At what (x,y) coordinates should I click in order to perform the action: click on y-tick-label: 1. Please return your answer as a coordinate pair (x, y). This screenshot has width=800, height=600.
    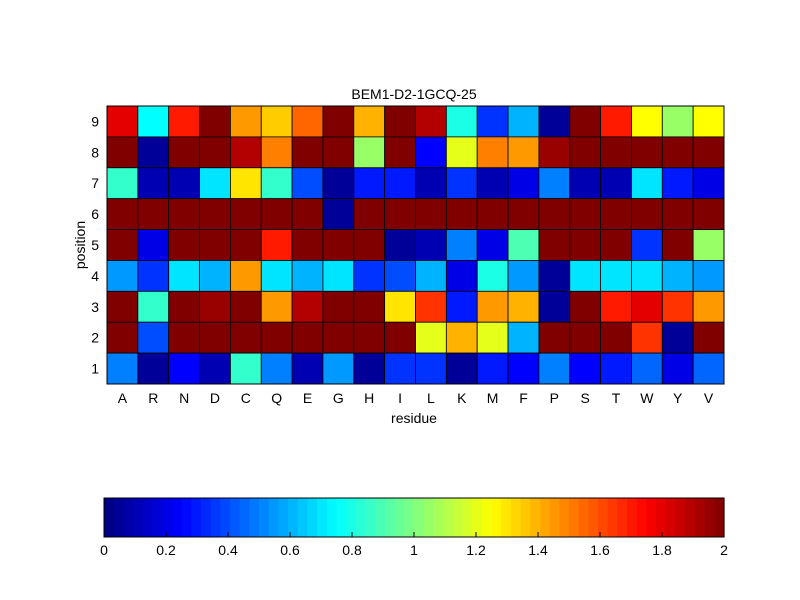
    Looking at the image, I should click on (95, 369).